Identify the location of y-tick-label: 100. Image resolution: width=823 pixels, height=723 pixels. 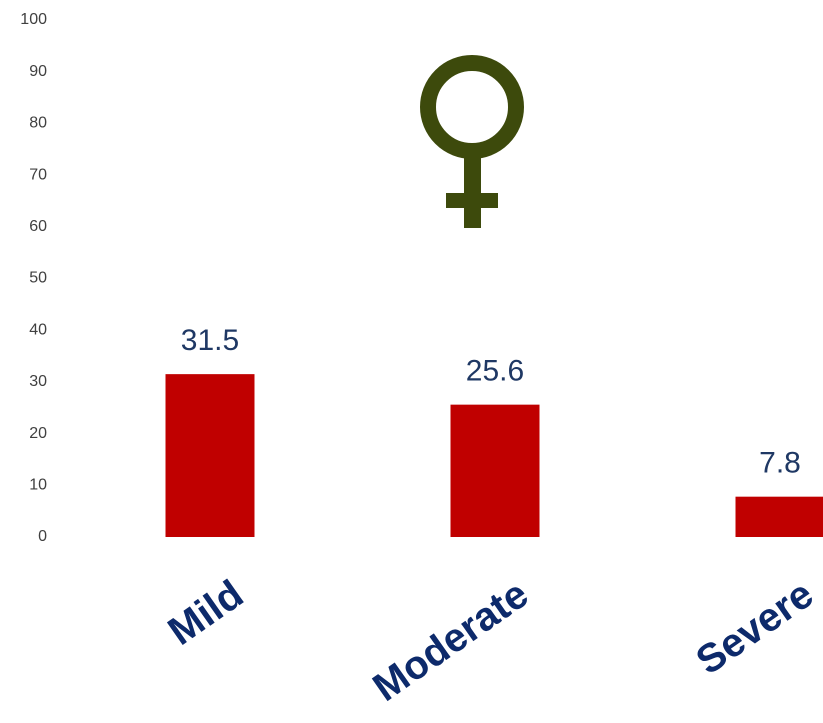
(33, 19).